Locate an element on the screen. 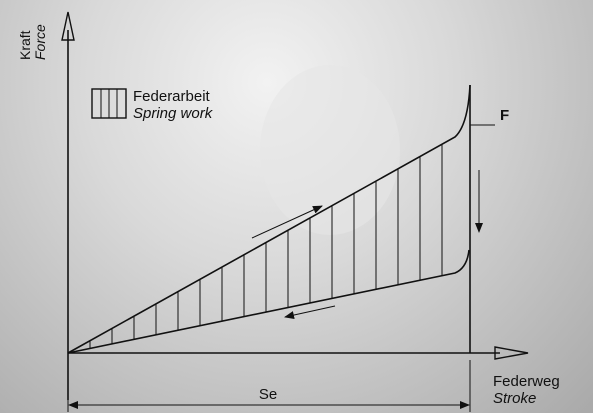 The width and height of the screenshot is (593, 413). legend-sublabel: Spring work is located at coordinates (173, 113).